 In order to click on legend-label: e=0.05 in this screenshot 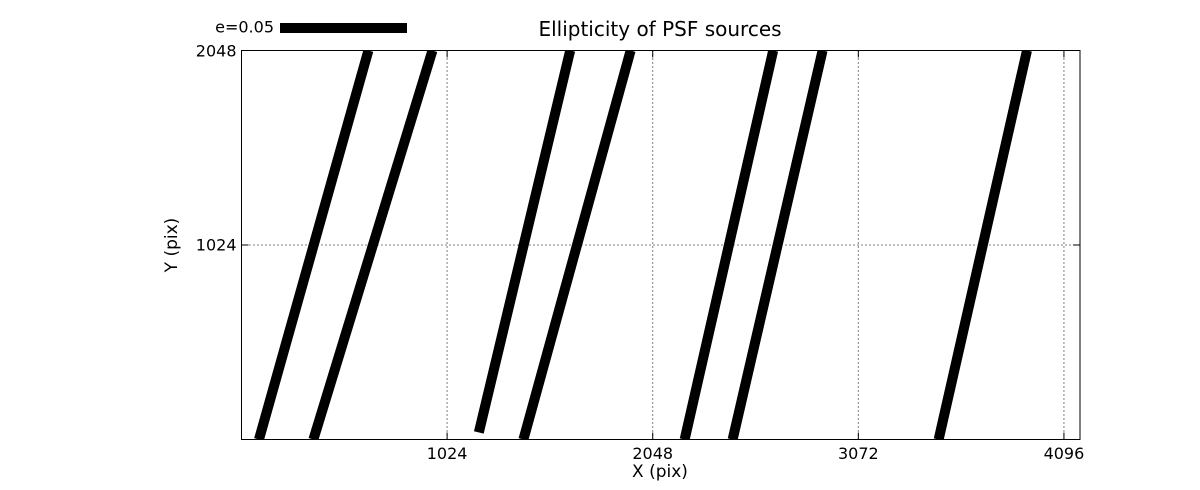, I will do `click(244, 27)`.